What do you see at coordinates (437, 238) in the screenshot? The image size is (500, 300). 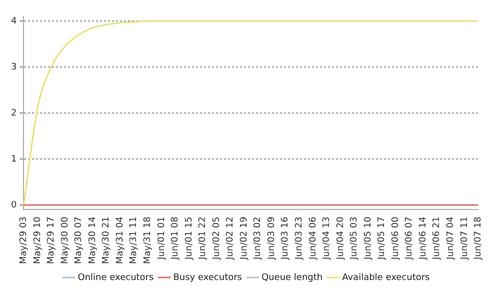 I see `x-tick-label: Jun/06 21` at bounding box center [437, 238].